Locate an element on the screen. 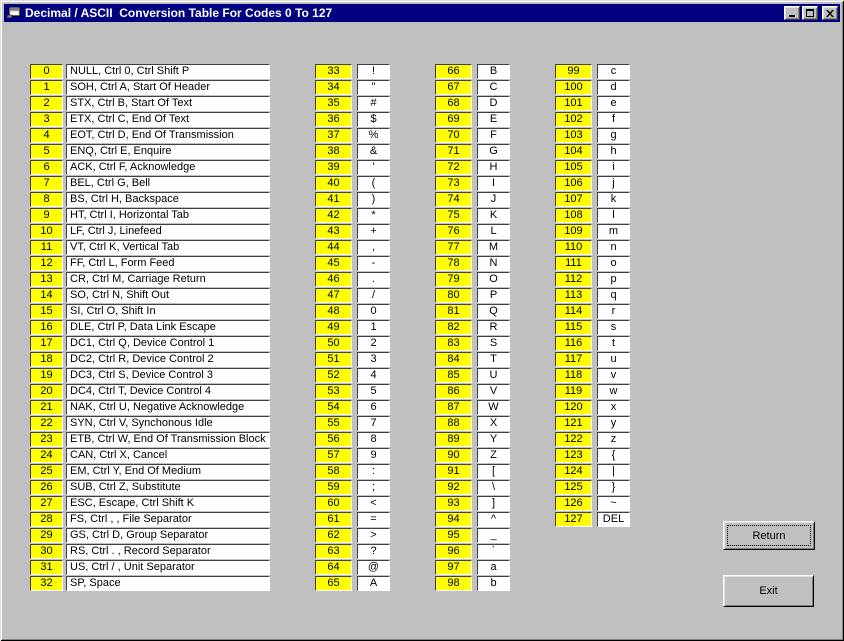 This screenshot has width=844, height=641. char-box: 3 is located at coordinates (373, 359).